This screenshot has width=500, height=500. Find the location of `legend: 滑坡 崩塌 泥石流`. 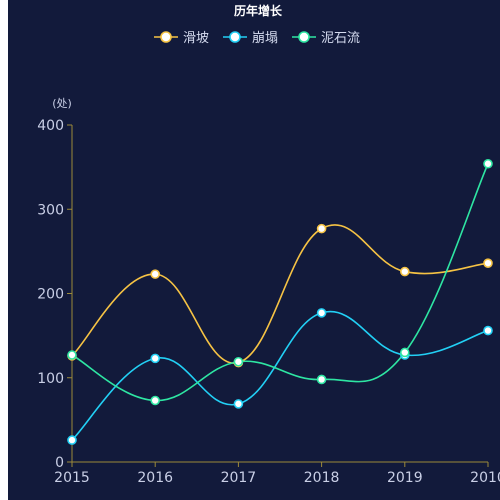

legend: 滑坡 崩塌 泥石流 is located at coordinates (257, 38).